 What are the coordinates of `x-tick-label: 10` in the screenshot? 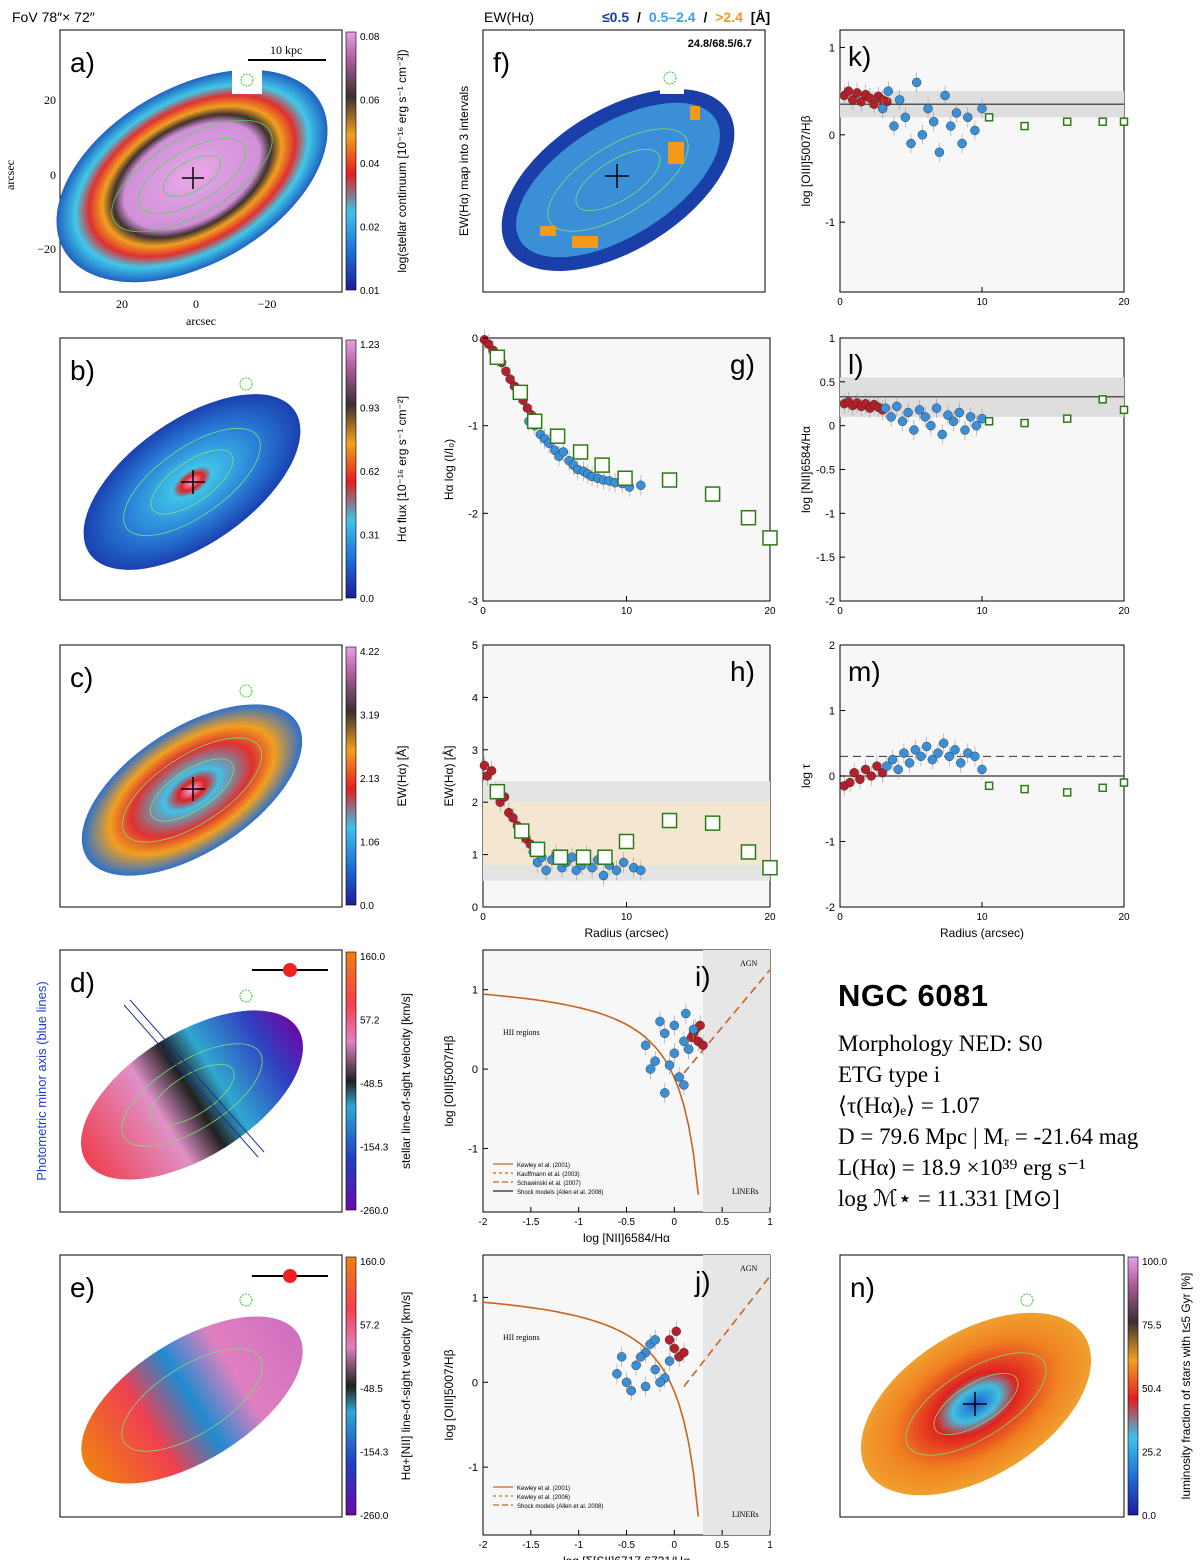 It's located at (627, 611).